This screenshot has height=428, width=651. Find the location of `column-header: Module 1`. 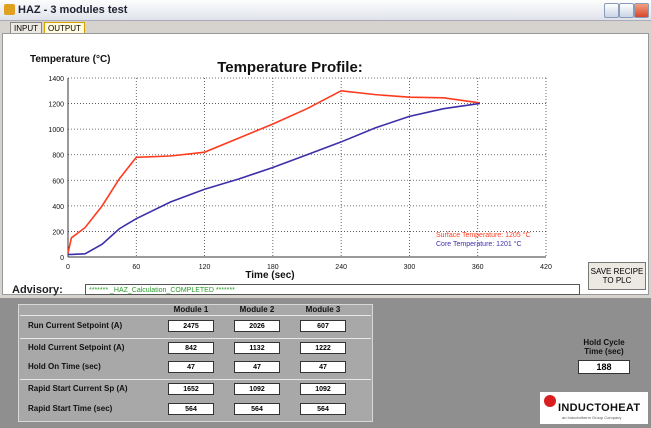

column-header: Module 1 is located at coordinates (191, 309).